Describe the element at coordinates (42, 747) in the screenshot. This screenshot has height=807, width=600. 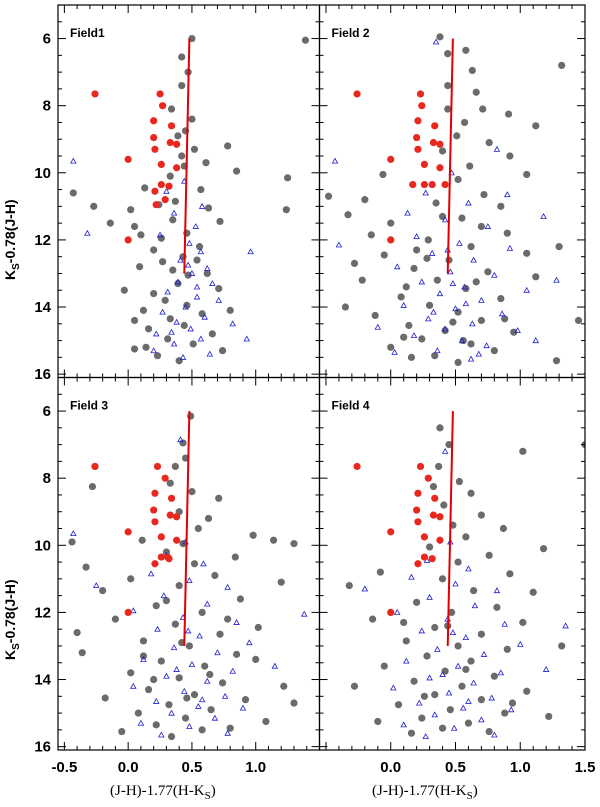
I see `y-tick-label: 16` at that location.